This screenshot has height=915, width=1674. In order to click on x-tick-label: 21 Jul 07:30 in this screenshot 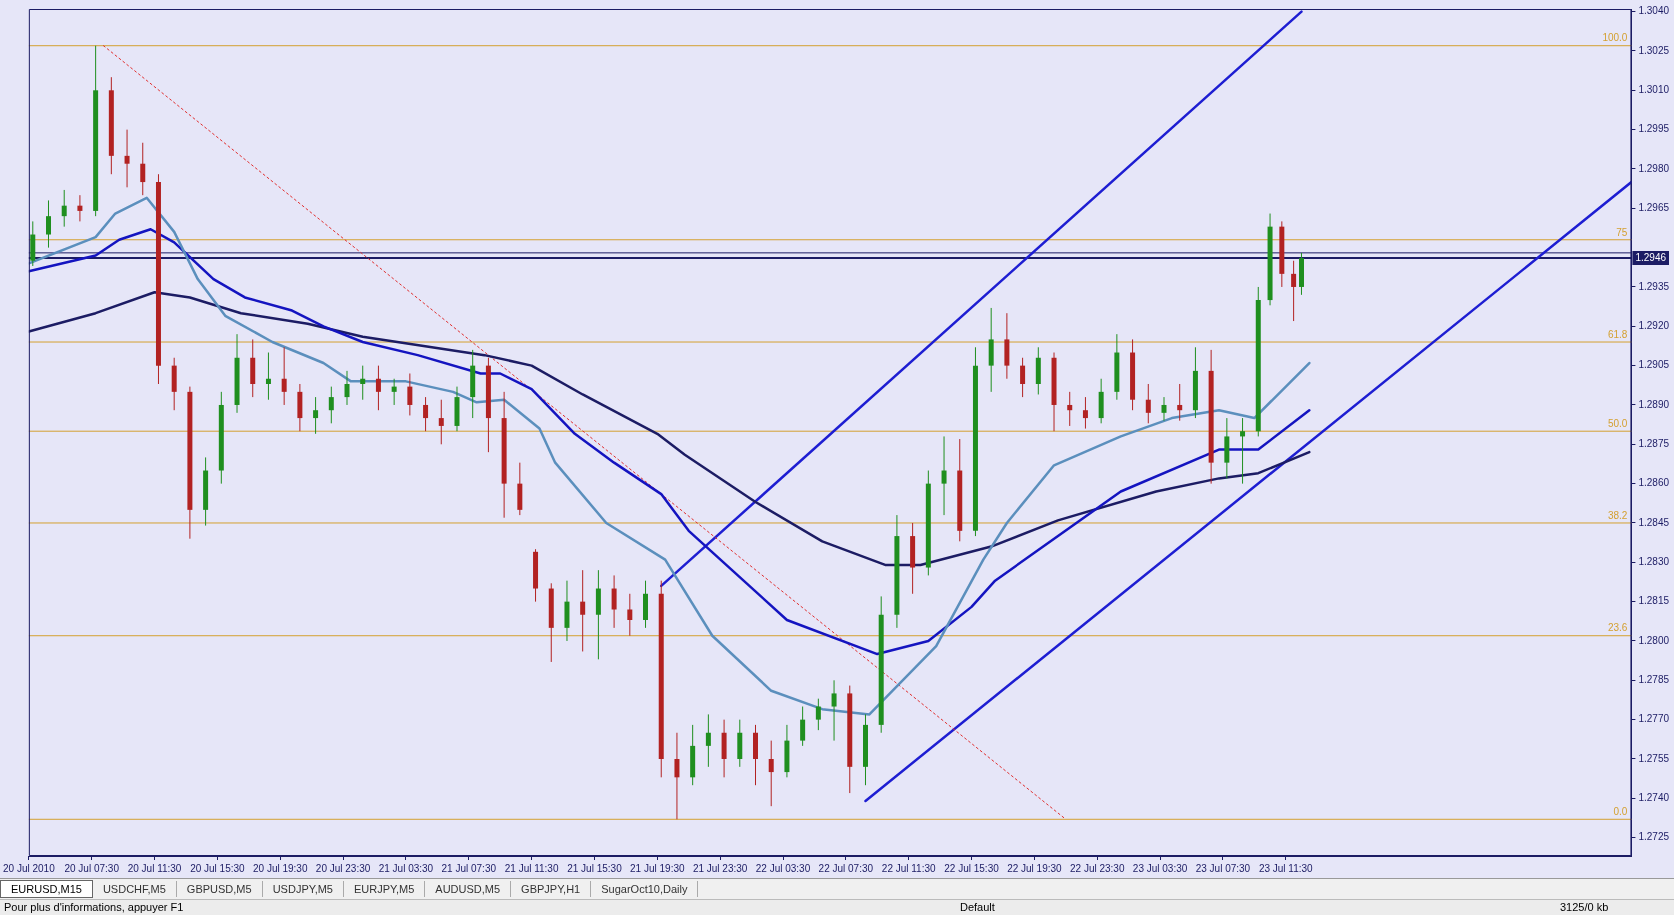, I will do `click(469, 868)`.